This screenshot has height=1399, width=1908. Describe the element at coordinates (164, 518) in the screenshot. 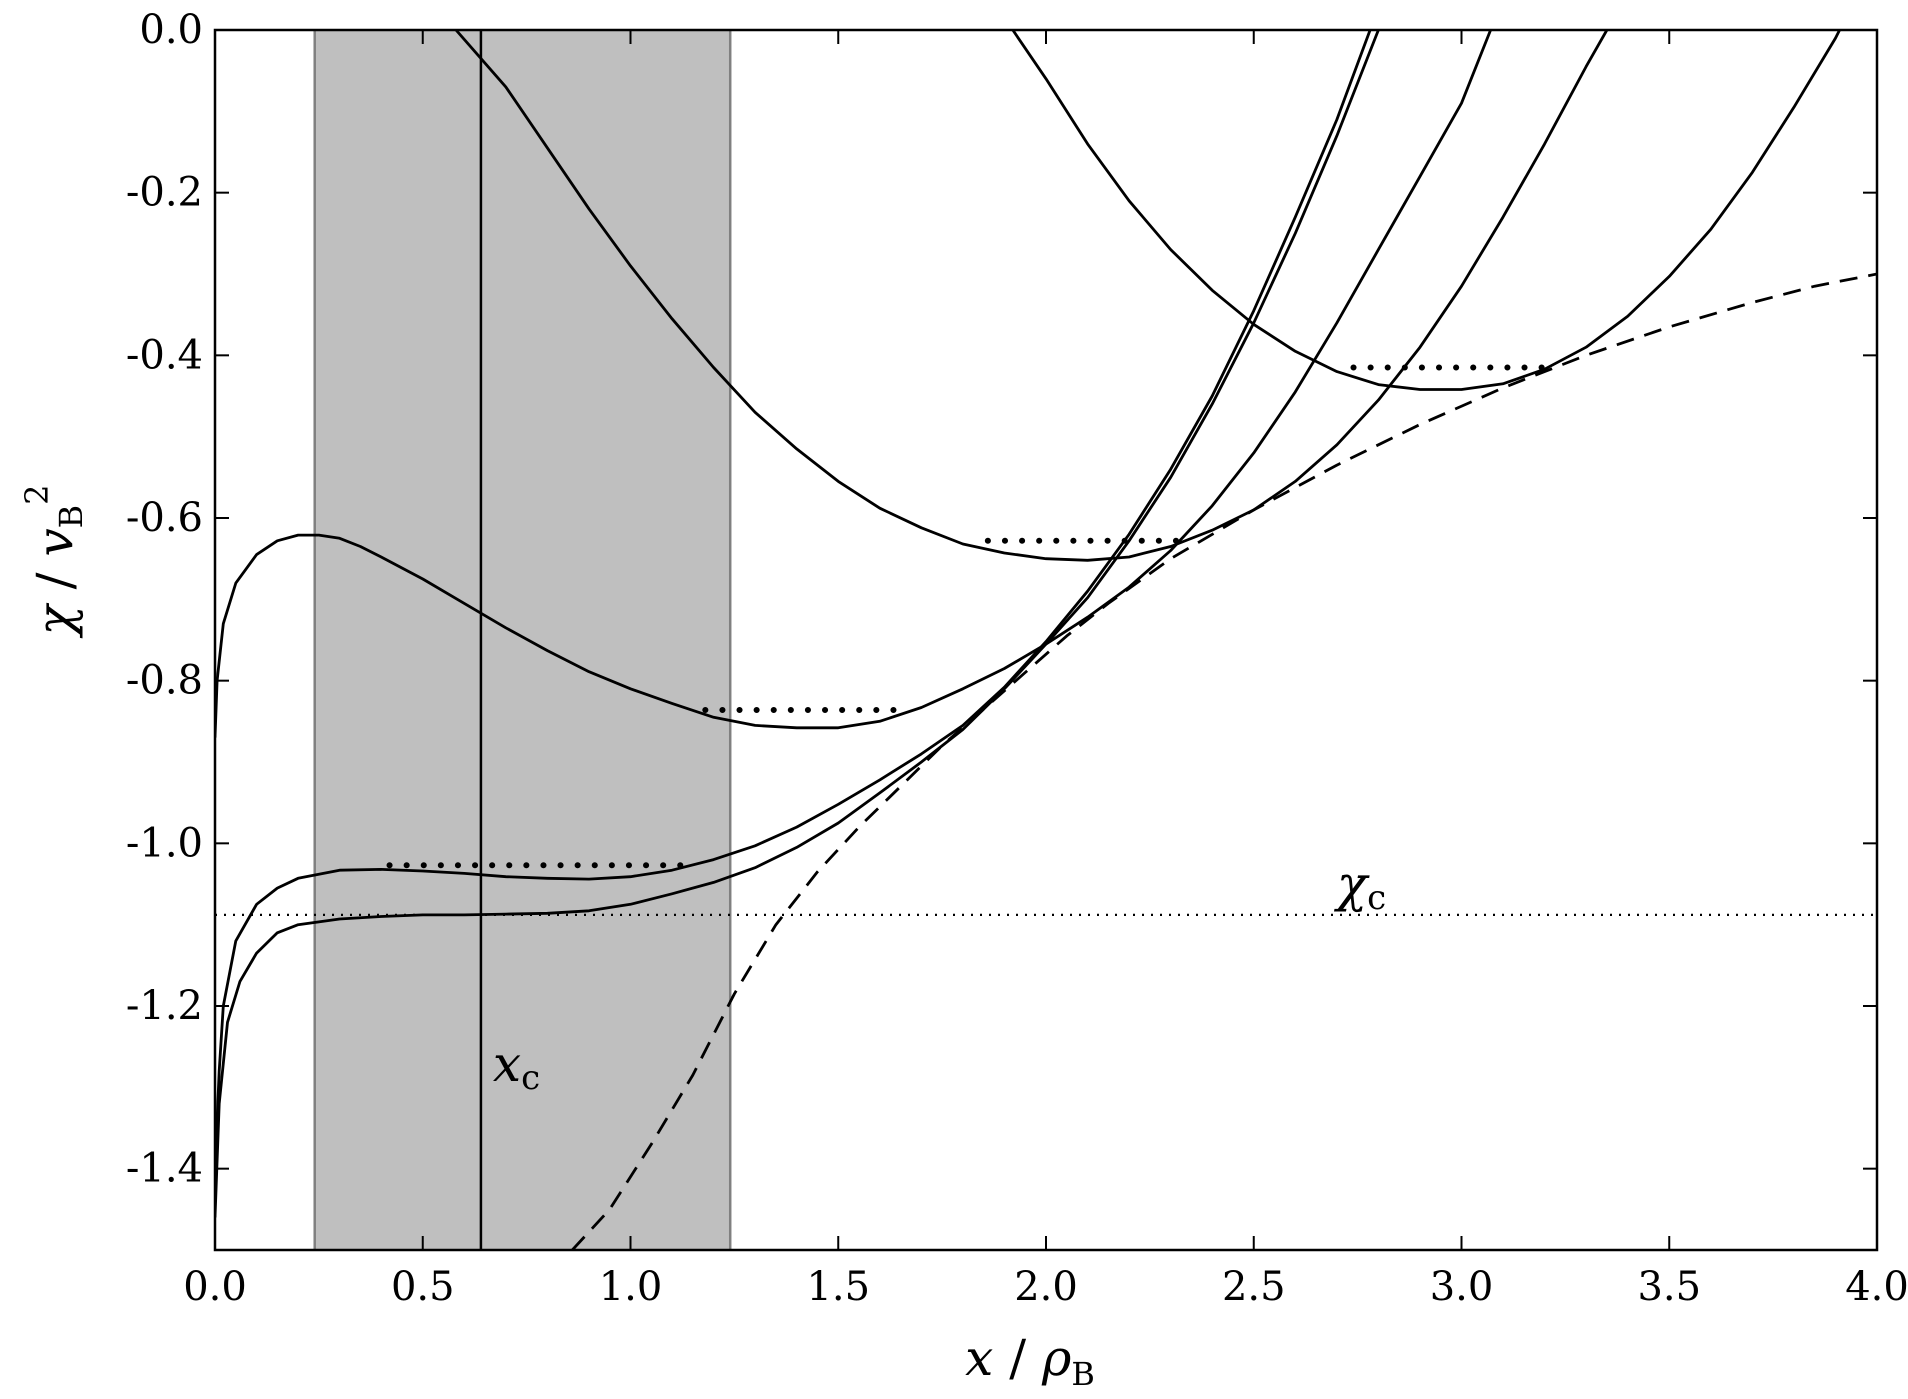

I see `y-tick-label: -0.6` at that location.